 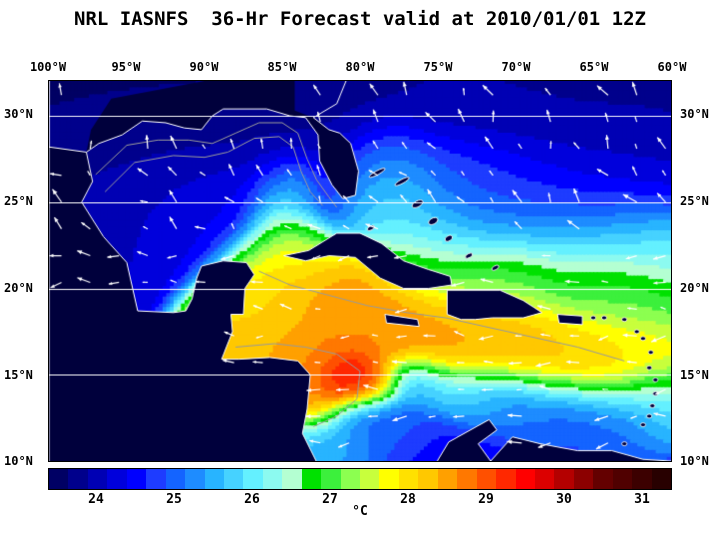 What do you see at coordinates (18, 114) in the screenshot?
I see `y-tick-label-left: 30°N` at bounding box center [18, 114].